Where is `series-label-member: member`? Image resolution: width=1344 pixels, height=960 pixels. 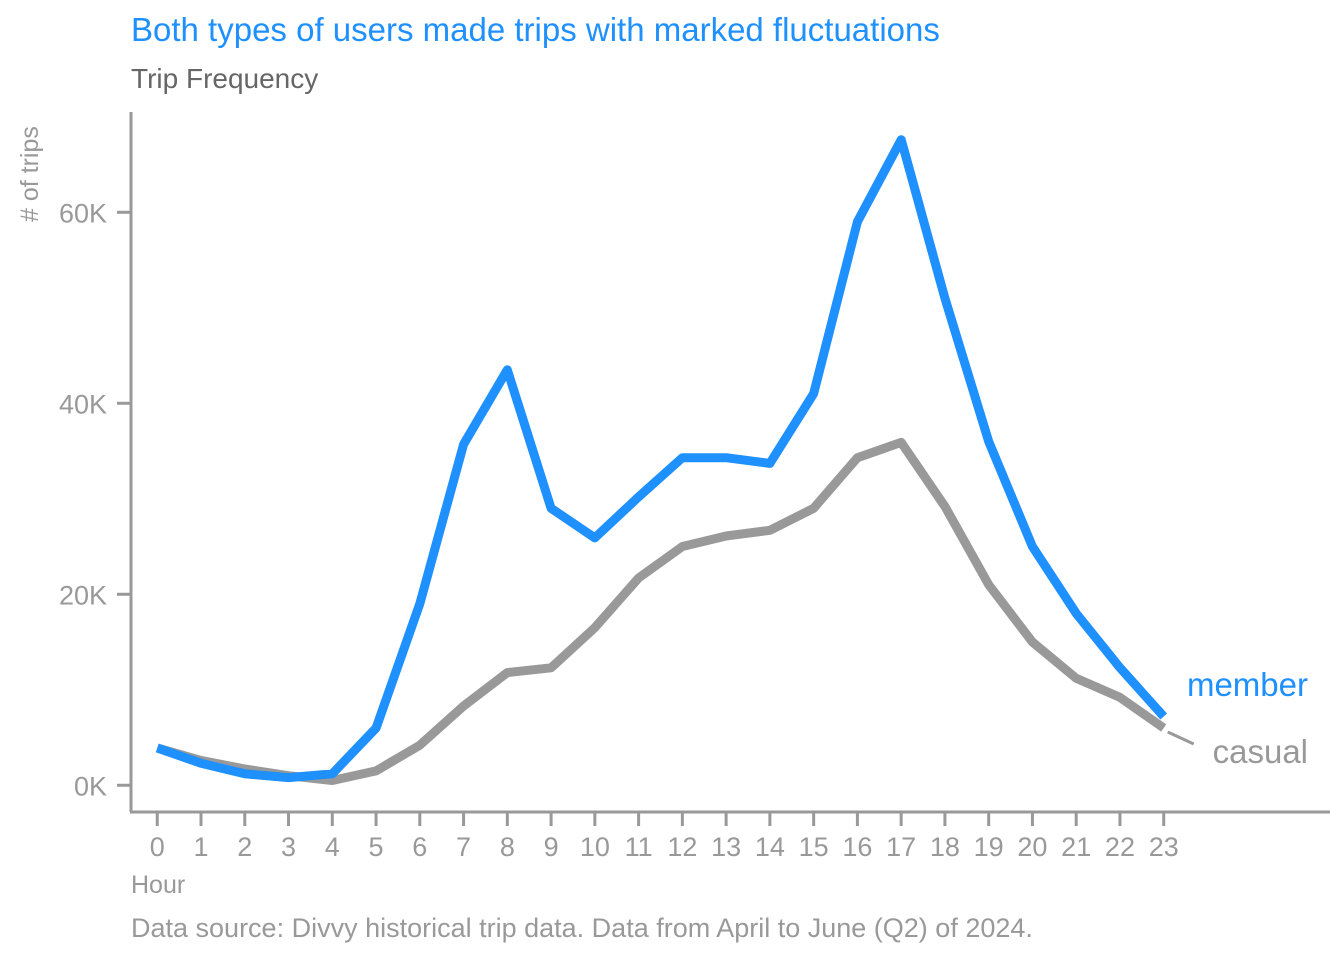
series-label-member: member is located at coordinates (1247, 684).